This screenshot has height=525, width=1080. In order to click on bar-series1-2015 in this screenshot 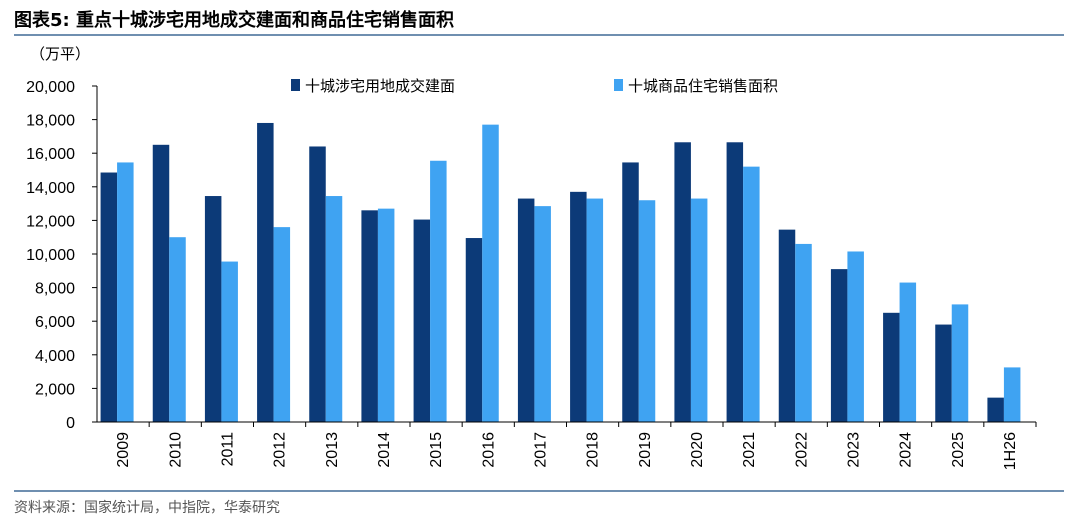, I will do `click(422, 320)`.